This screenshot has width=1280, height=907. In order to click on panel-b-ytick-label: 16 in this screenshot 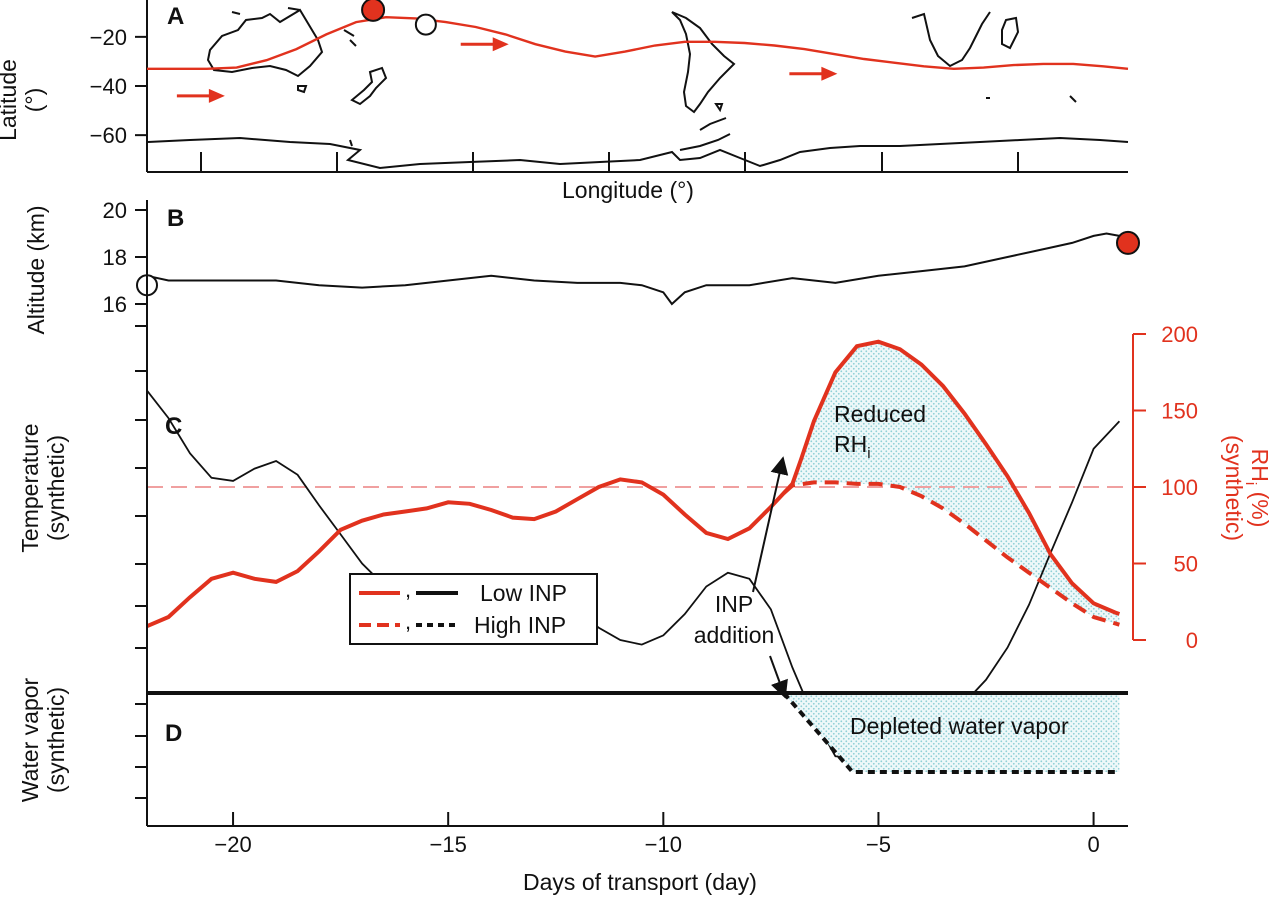, I will do `click(115, 304)`.